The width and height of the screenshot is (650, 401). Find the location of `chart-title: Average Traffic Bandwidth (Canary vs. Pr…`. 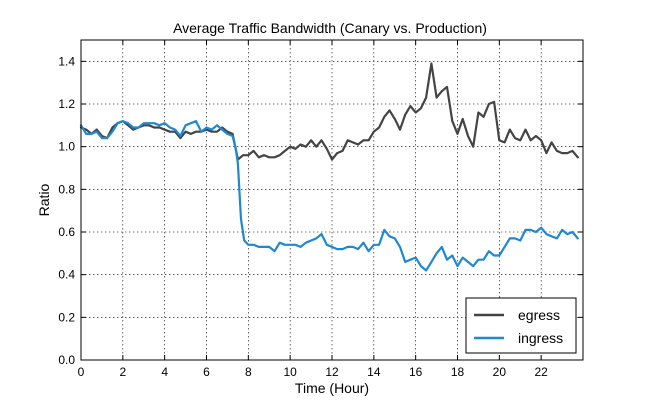

chart-title: Average Traffic Bandwidth (Canary vs. Pr… is located at coordinates (330, 28).